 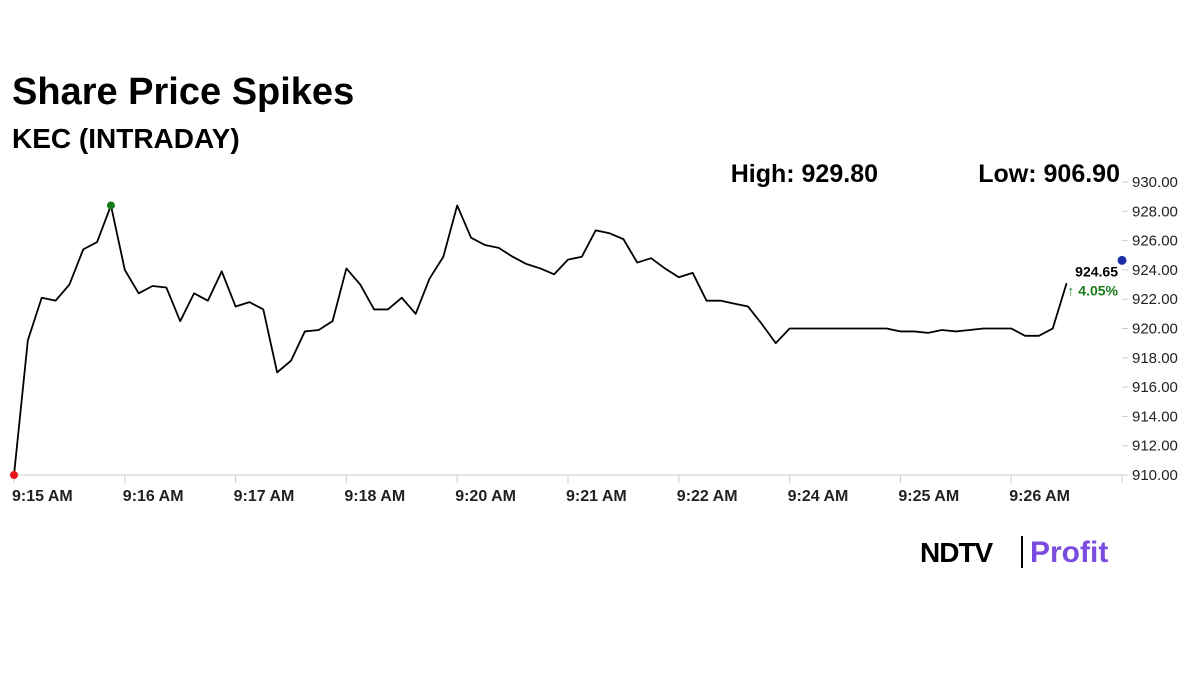 What do you see at coordinates (110, 205) in the screenshot?
I see `high-marker` at bounding box center [110, 205].